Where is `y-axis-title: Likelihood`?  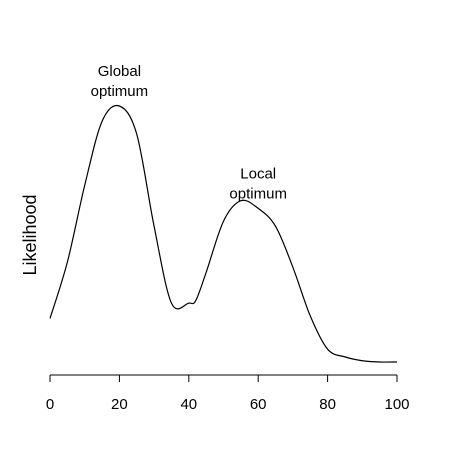 y-axis-title: Likelihood is located at coordinates (30, 234).